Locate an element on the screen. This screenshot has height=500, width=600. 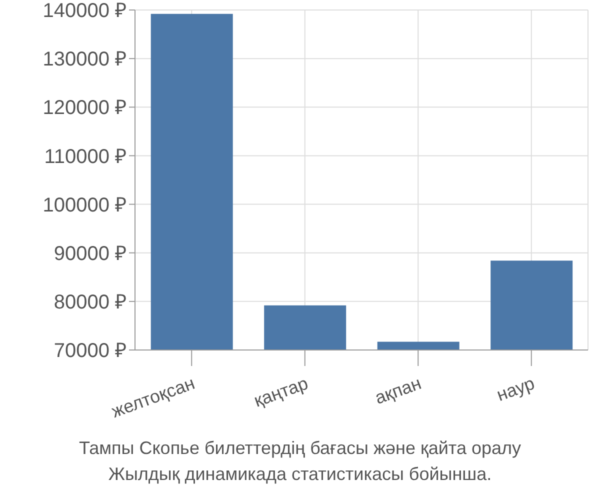
y-tick-label: 90000 ₽ is located at coordinates (90, 253).